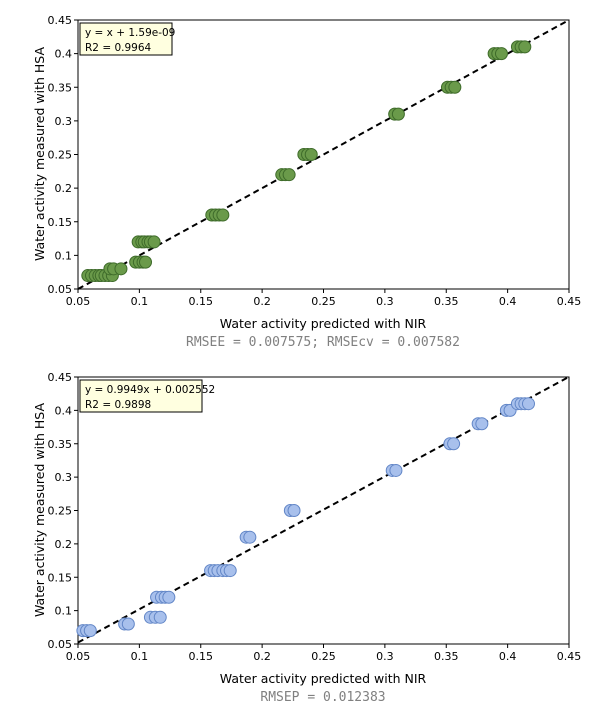 The width and height of the screenshot is (613, 718). What do you see at coordinates (118, 48) in the screenshot?
I see `r2-label: R2 = 0.9964` at bounding box center [118, 48].